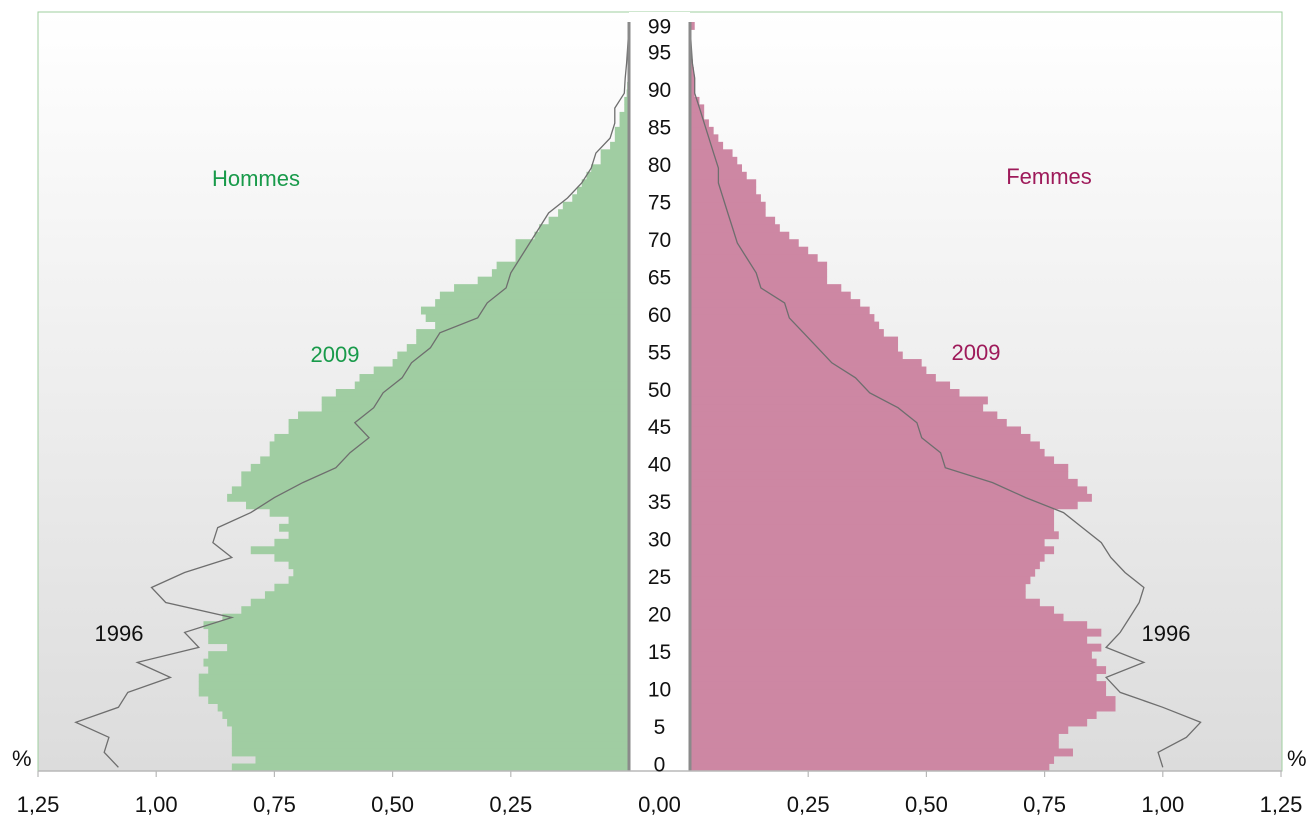 Image resolution: width=1309 pixels, height=823 pixels. What do you see at coordinates (660, 727) in the screenshot?
I see `age-tick-label: 5` at bounding box center [660, 727].